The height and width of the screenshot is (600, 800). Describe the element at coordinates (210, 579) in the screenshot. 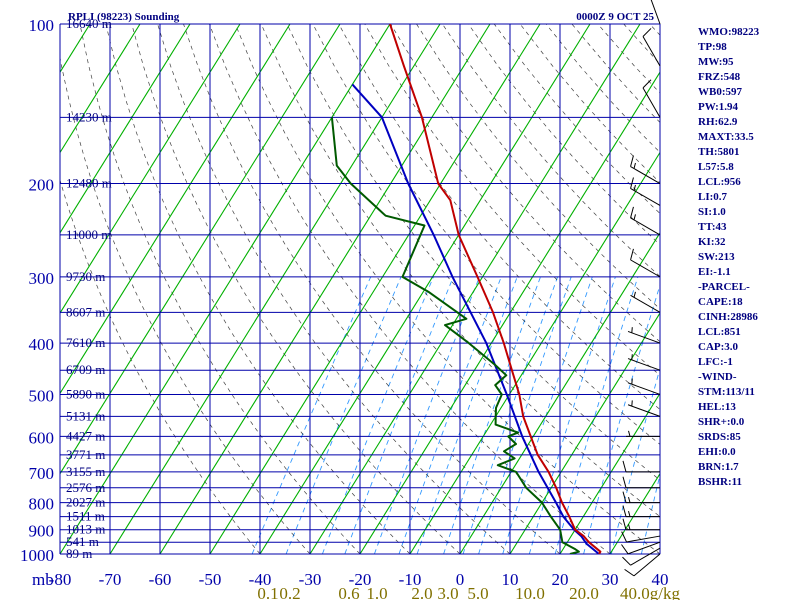

I see `temperature-tick-label: -50` at that location.